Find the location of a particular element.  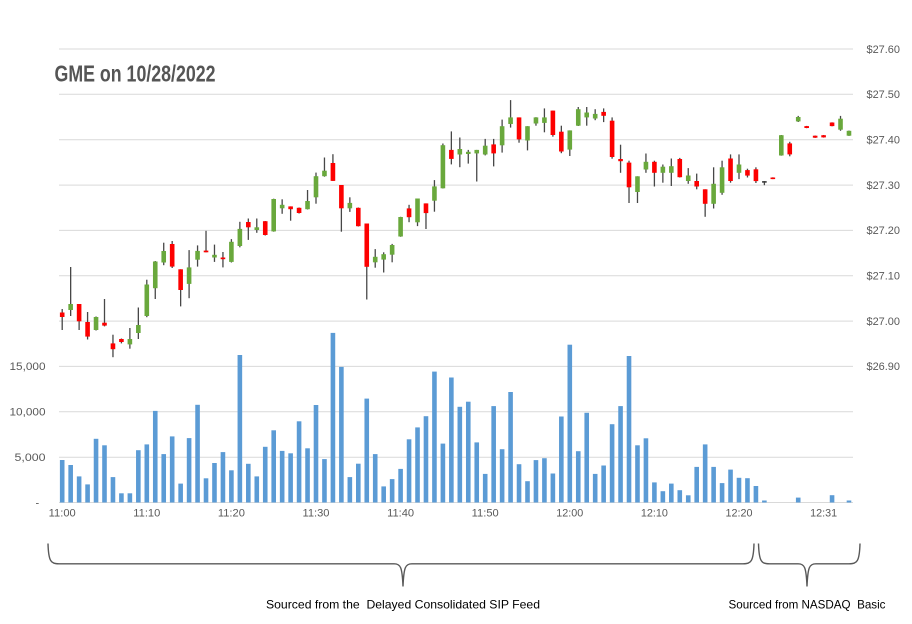

svg-text: $27.60 is located at coordinates (884, 50).